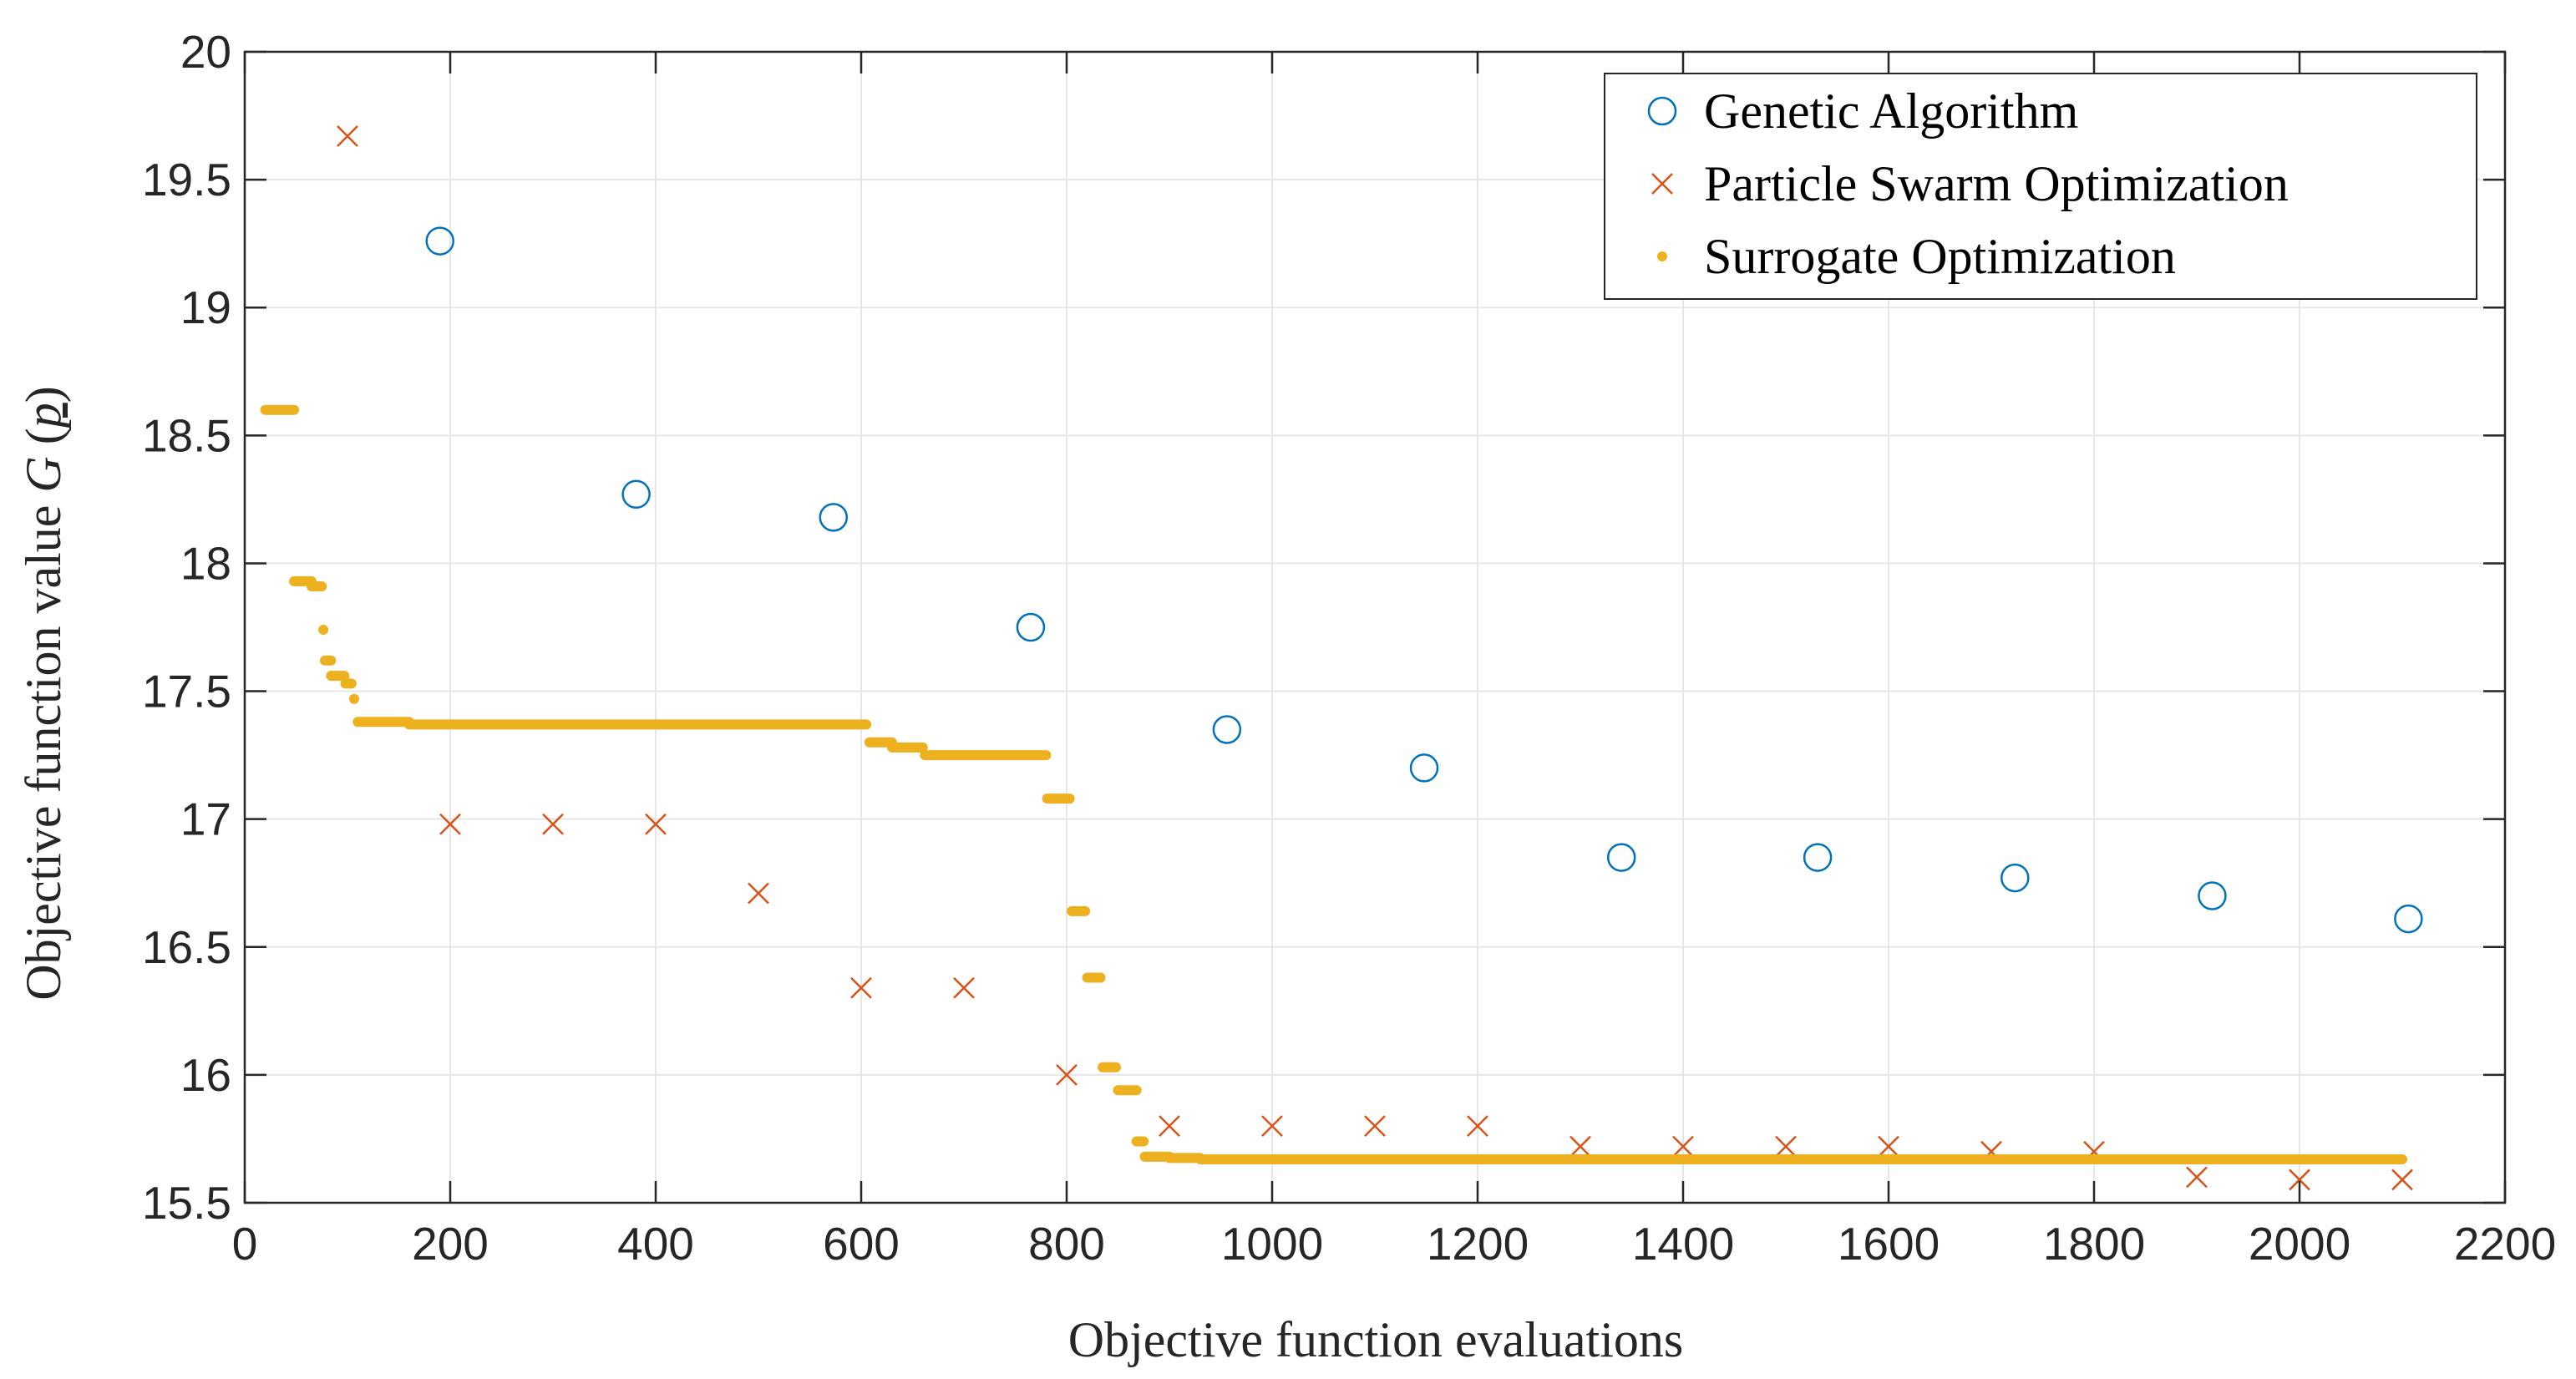 The height and width of the screenshot is (1379, 2576). What do you see at coordinates (186, 691) in the screenshot?
I see `y-tick-label: 17.5` at bounding box center [186, 691].